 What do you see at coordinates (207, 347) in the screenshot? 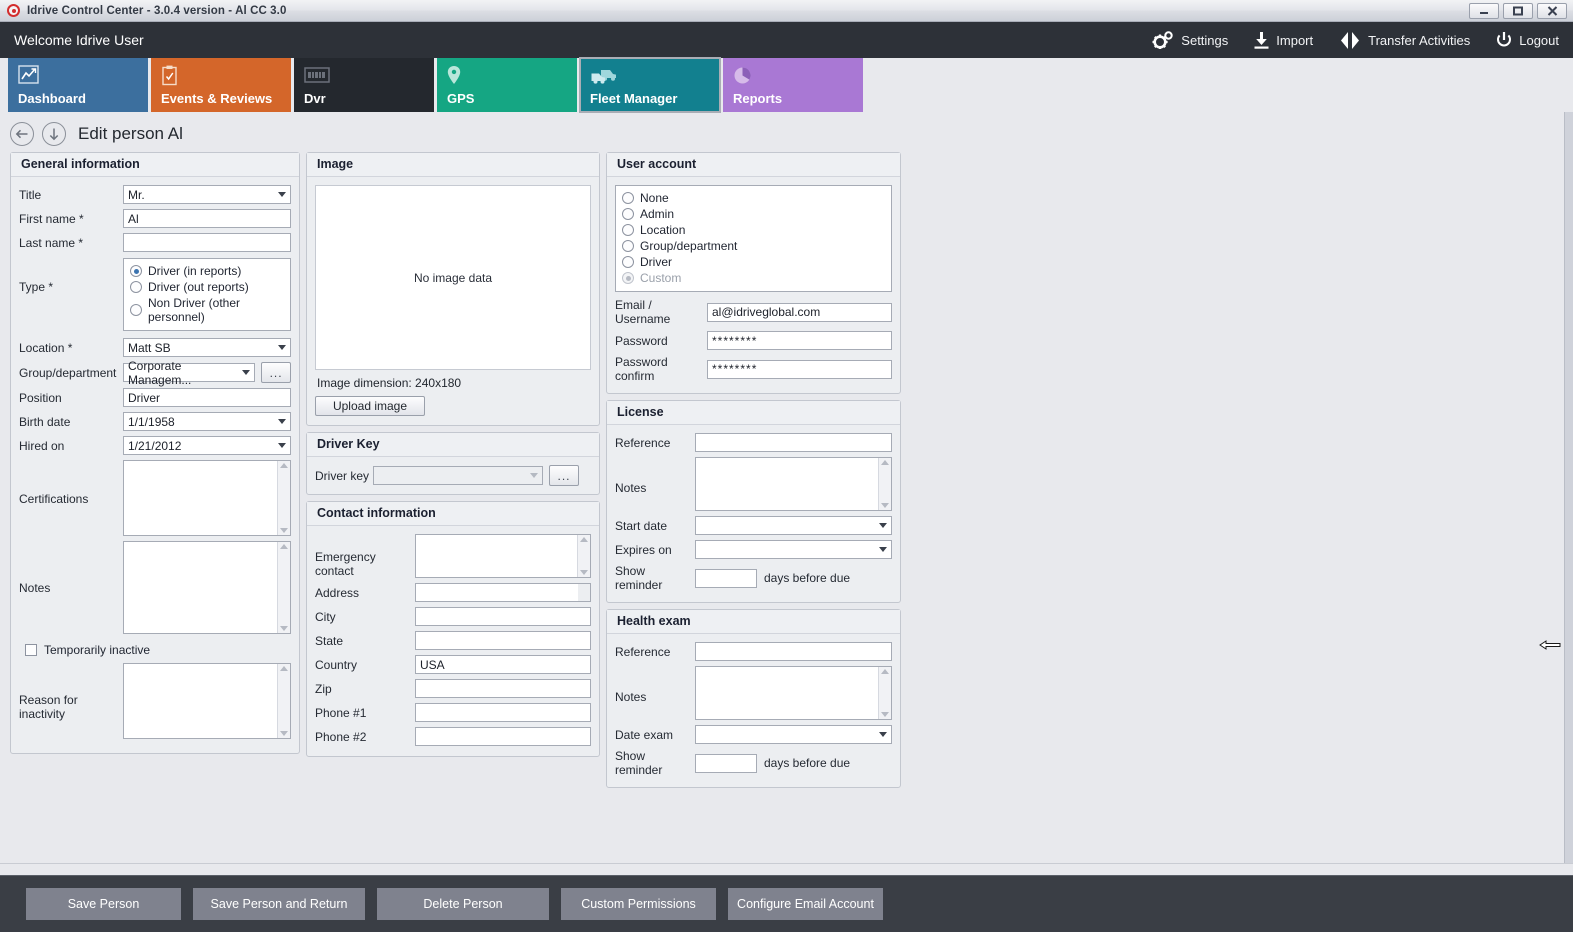
I see `location-combo: Matt SB` at bounding box center [207, 347].